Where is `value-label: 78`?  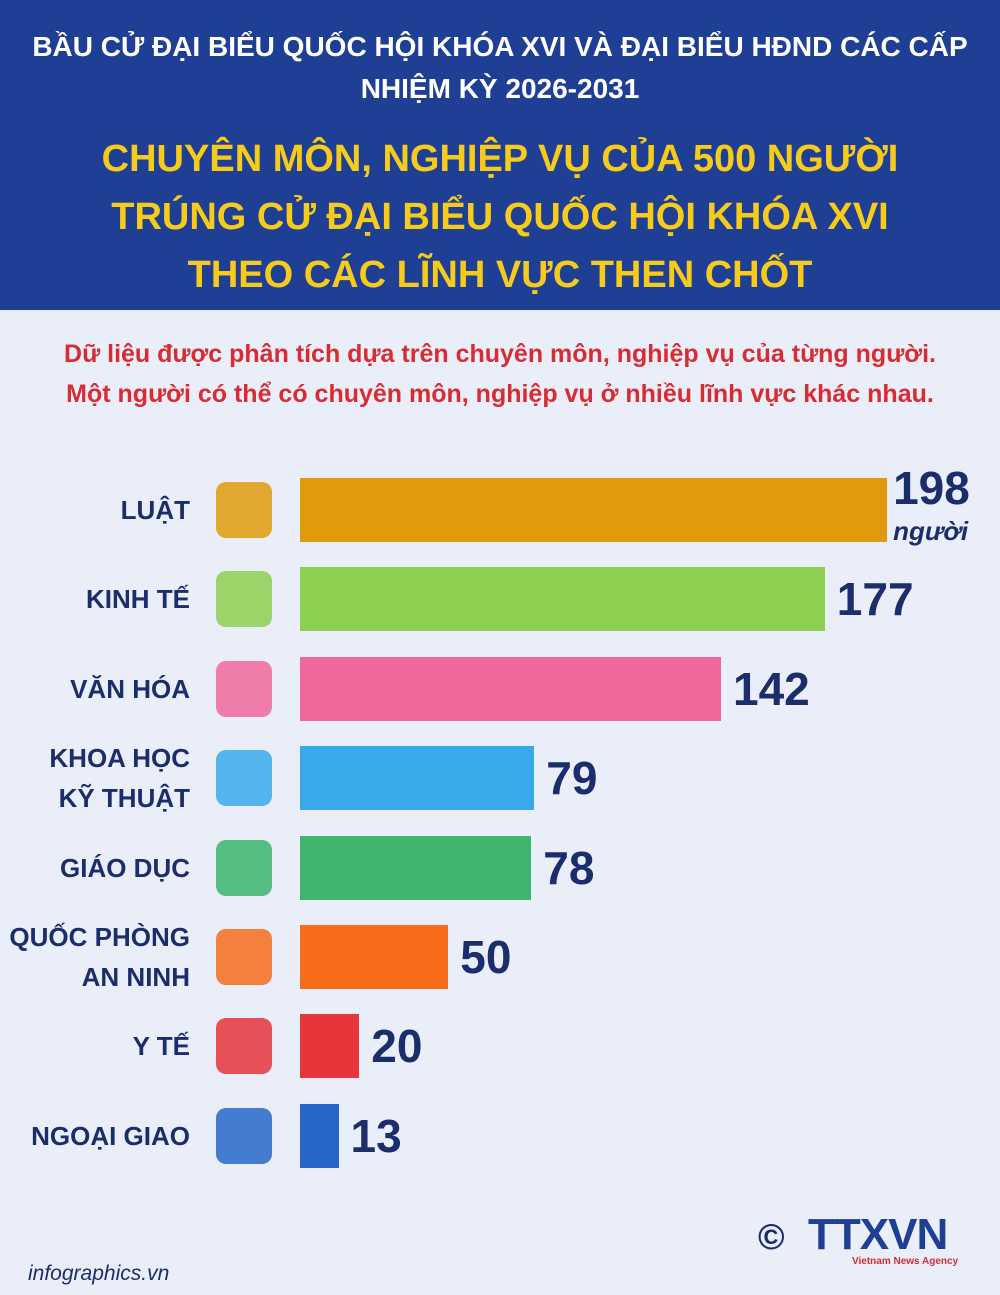 value-label: 78 is located at coordinates (569, 867).